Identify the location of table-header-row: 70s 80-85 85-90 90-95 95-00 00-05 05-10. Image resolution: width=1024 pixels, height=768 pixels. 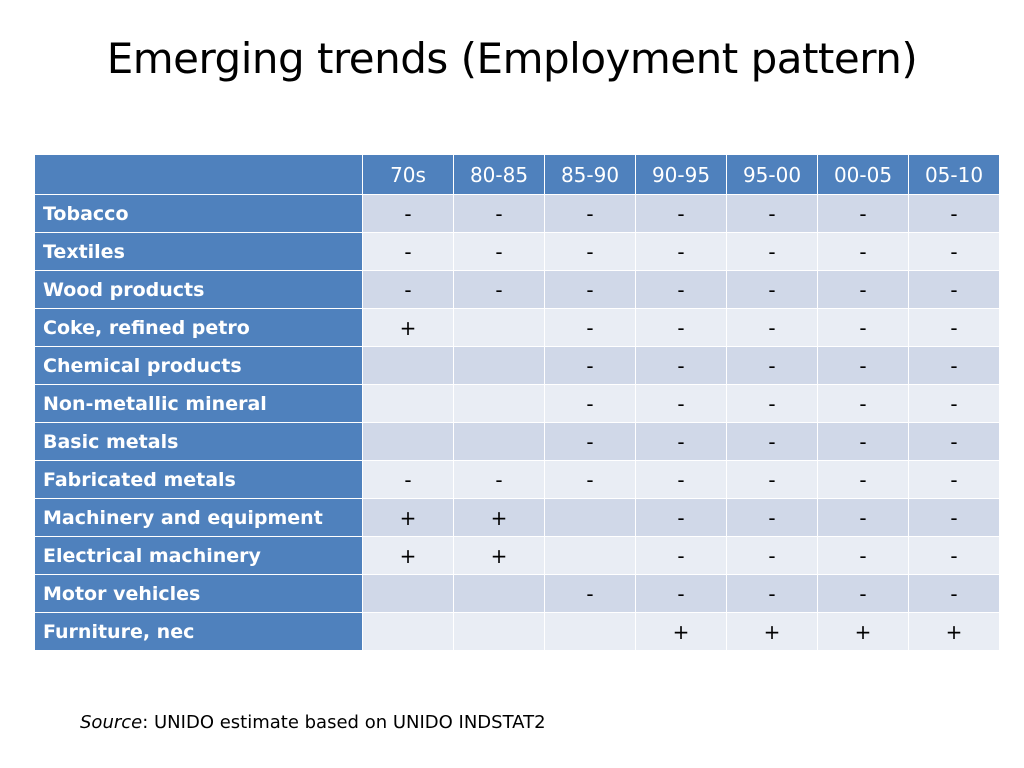
(517, 174).